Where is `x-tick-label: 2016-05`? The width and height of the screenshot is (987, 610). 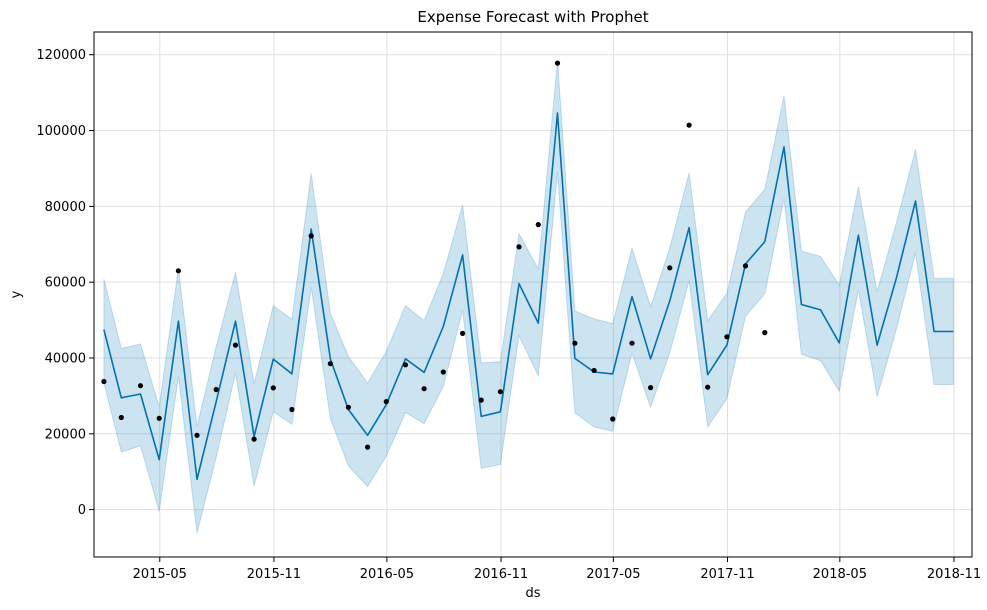
x-tick-label: 2016-05 is located at coordinates (387, 574).